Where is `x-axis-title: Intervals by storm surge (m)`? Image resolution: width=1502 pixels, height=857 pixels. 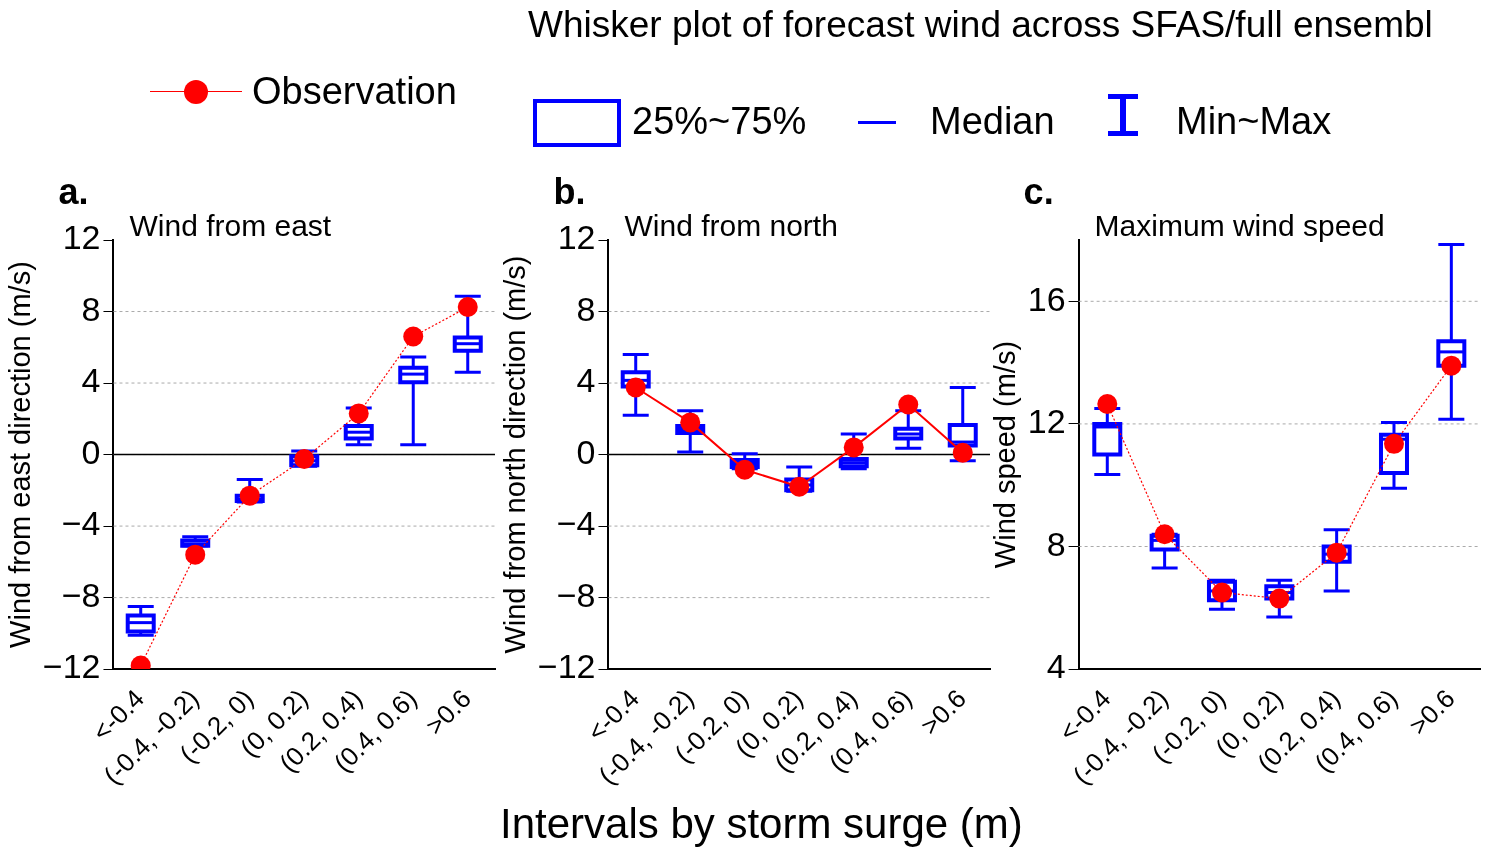 x-axis-title: Intervals by storm surge (m) is located at coordinates (761, 824).